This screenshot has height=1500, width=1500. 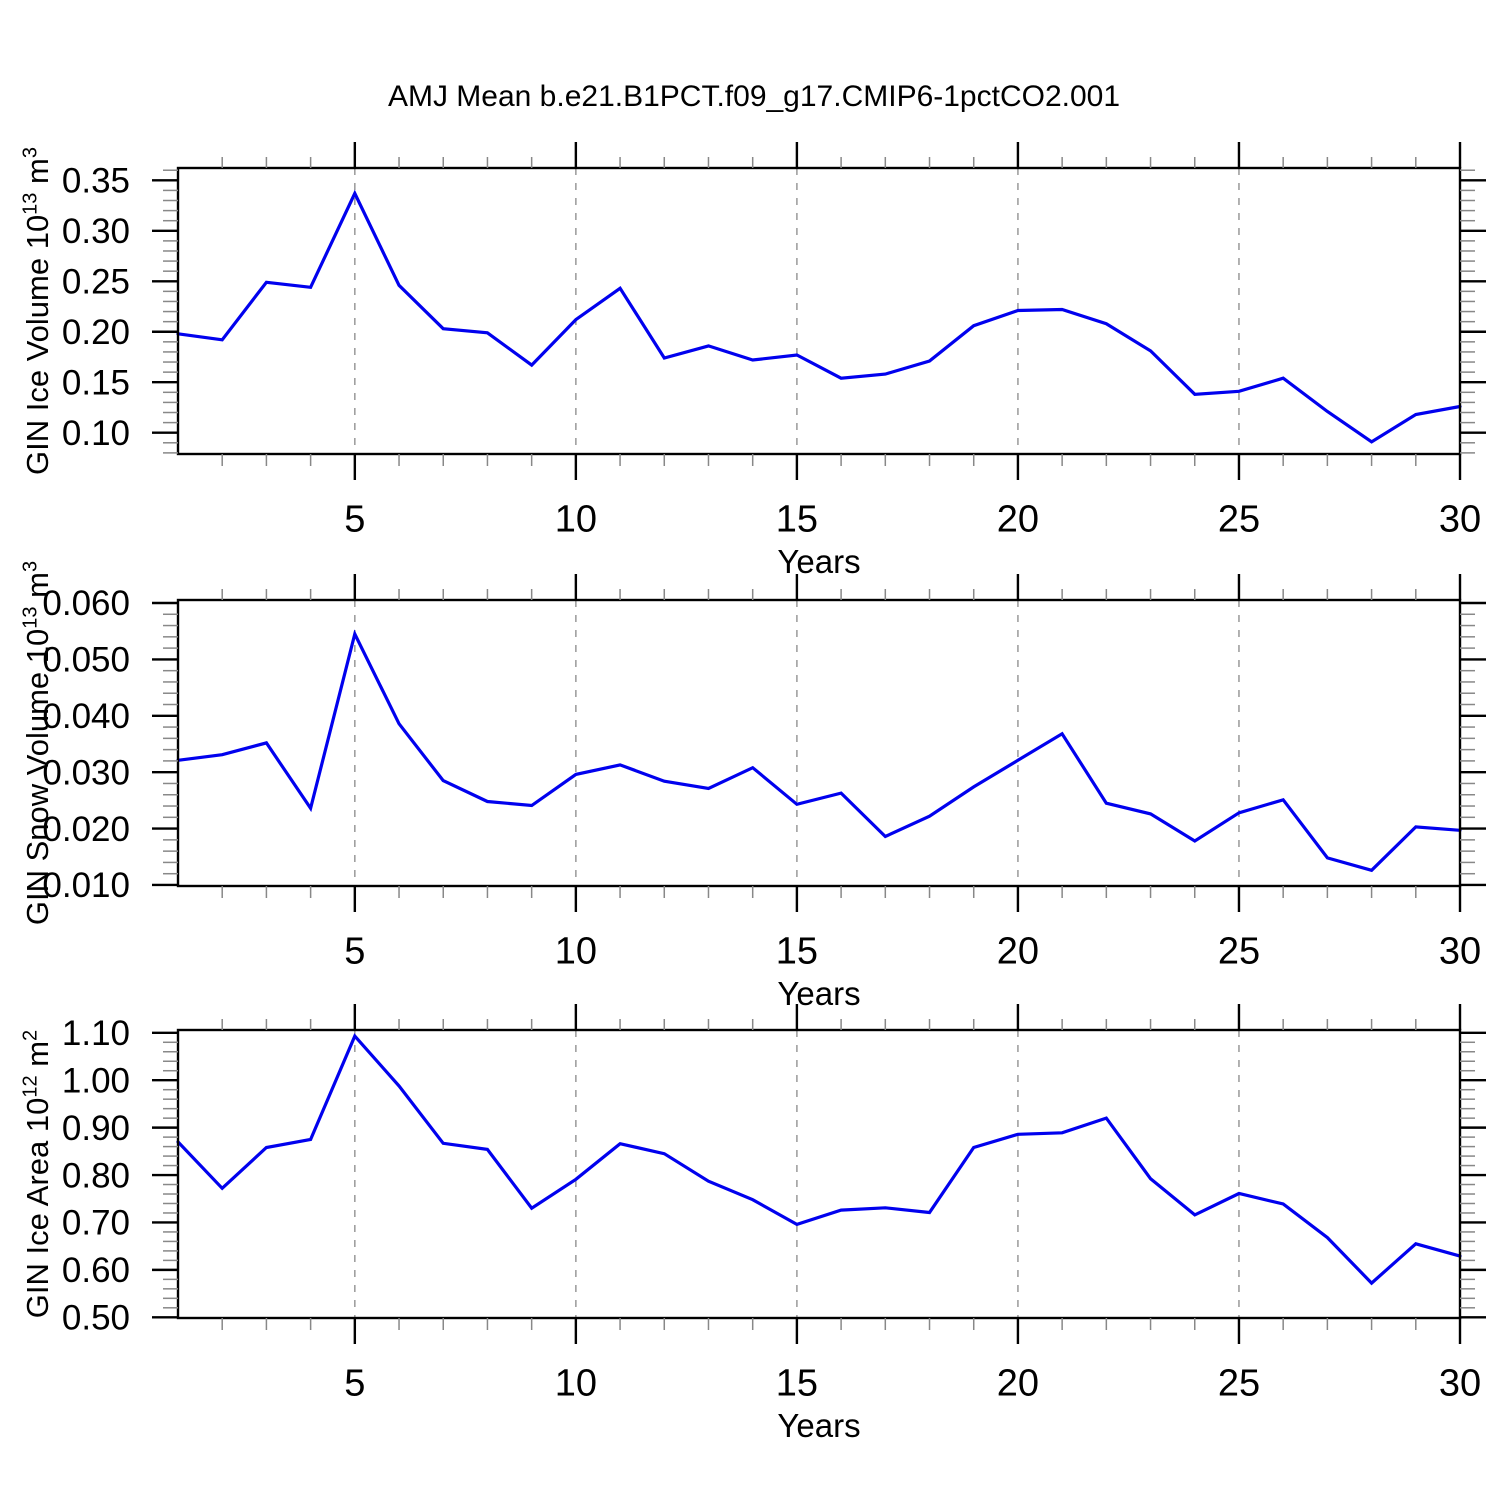 I want to click on ytick-label: 0.60, so click(x=96, y=1270).